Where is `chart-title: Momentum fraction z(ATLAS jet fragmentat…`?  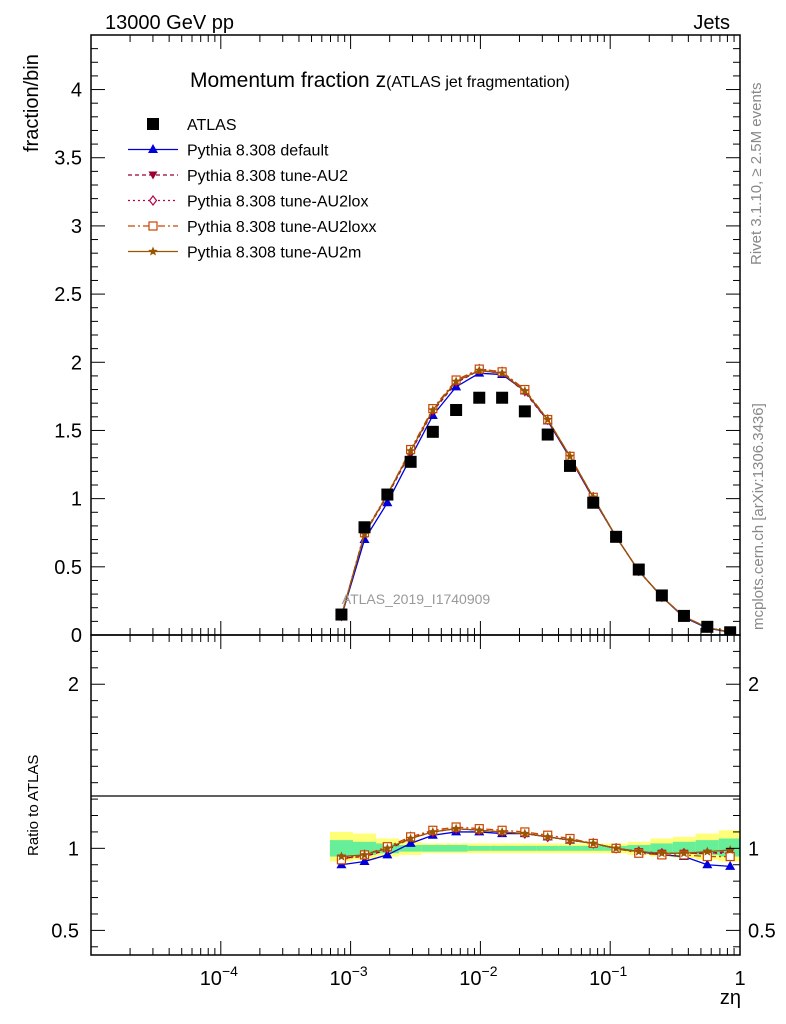
chart-title: Momentum fraction z(ATLAS jet fragmentat… is located at coordinates (380, 80).